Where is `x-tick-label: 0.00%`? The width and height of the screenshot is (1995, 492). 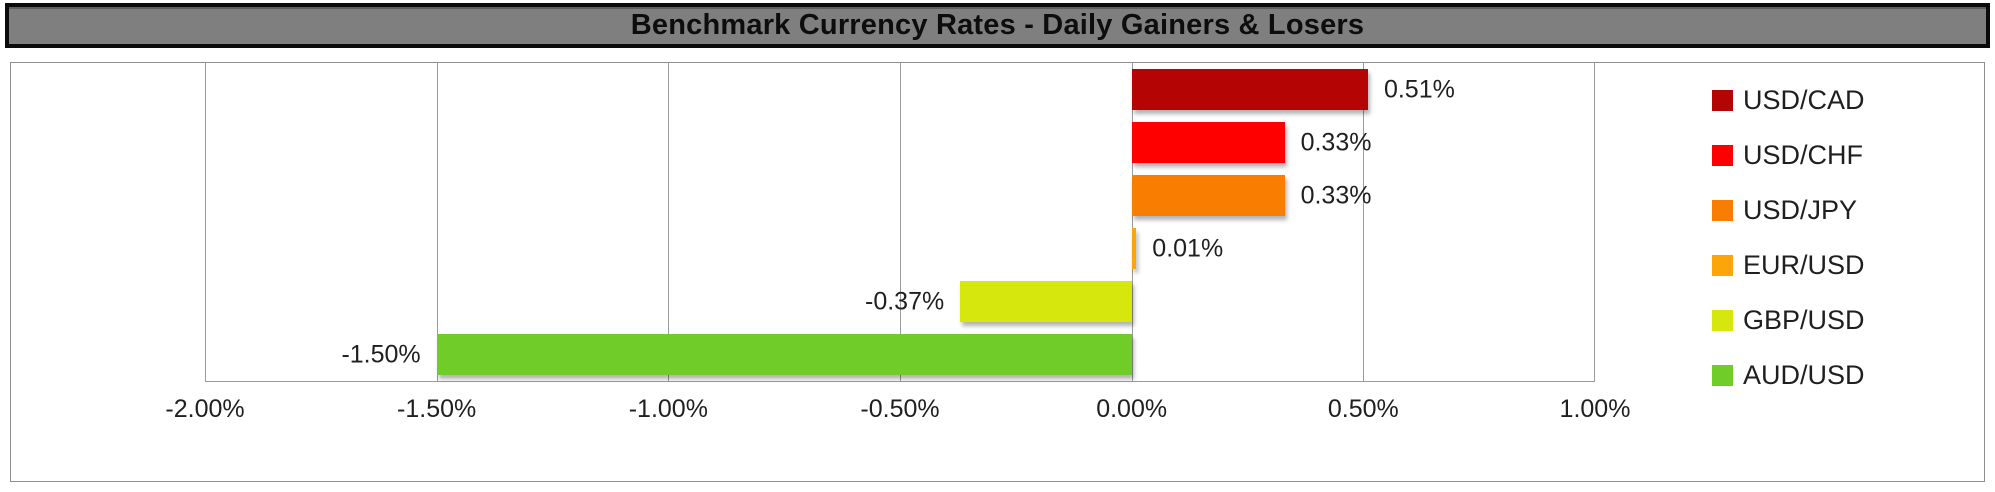
x-tick-label: 0.00% is located at coordinates (1132, 409).